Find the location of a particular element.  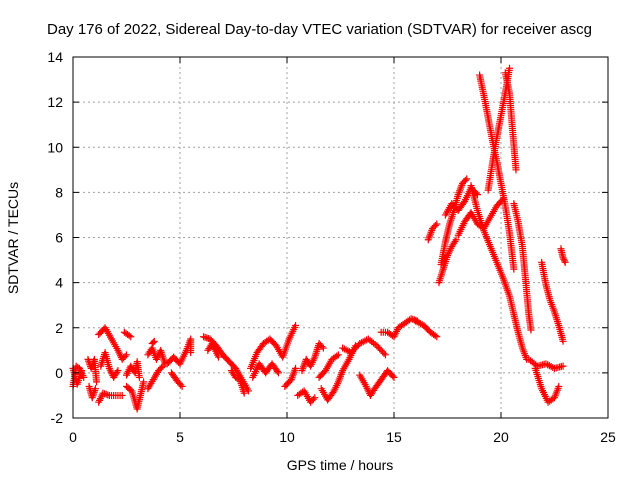

x-axis-label: GPS time / hours is located at coordinates (340, 465).